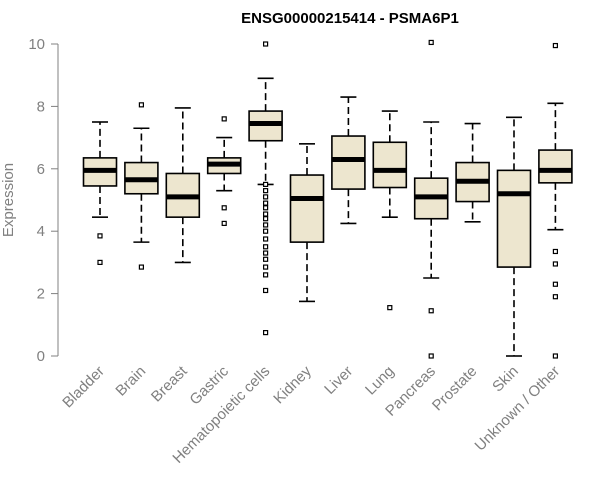 Image resolution: width=600 pixels, height=500 pixels. What do you see at coordinates (43, 200) in the screenshot?
I see `axes: 0 2 4 6 8 10` at bounding box center [43, 200].